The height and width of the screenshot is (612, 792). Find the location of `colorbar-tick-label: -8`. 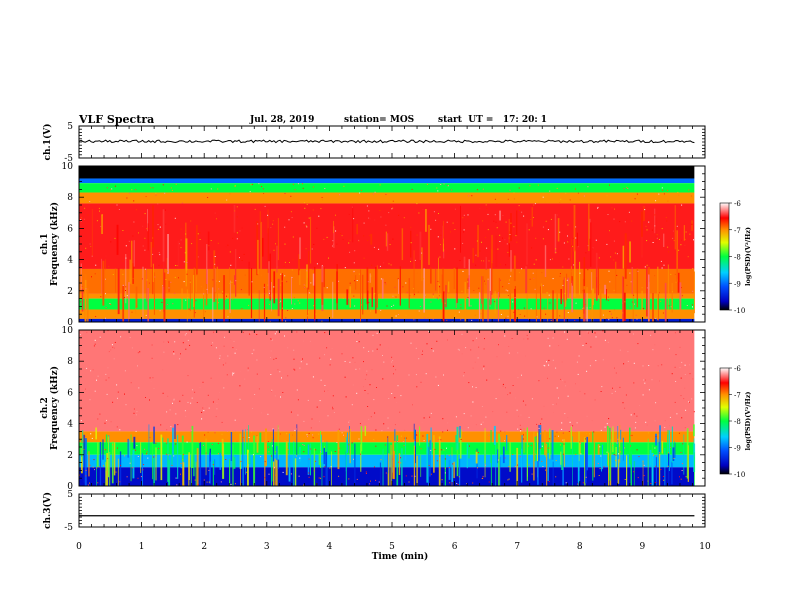

colorbar-tick-label: -8 is located at coordinates (737, 258).